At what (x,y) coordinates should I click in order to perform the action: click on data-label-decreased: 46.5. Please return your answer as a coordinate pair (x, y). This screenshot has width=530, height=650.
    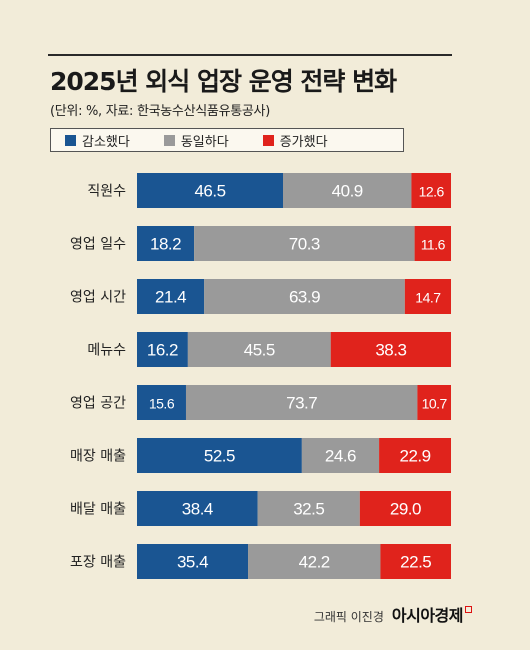
    Looking at the image, I should click on (209, 191).